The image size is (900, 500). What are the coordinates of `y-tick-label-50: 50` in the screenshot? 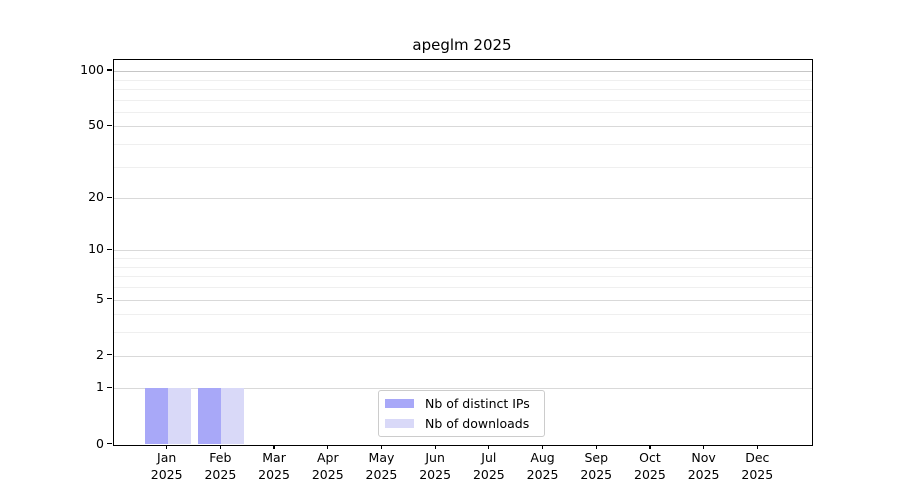 It's located at (96, 125).